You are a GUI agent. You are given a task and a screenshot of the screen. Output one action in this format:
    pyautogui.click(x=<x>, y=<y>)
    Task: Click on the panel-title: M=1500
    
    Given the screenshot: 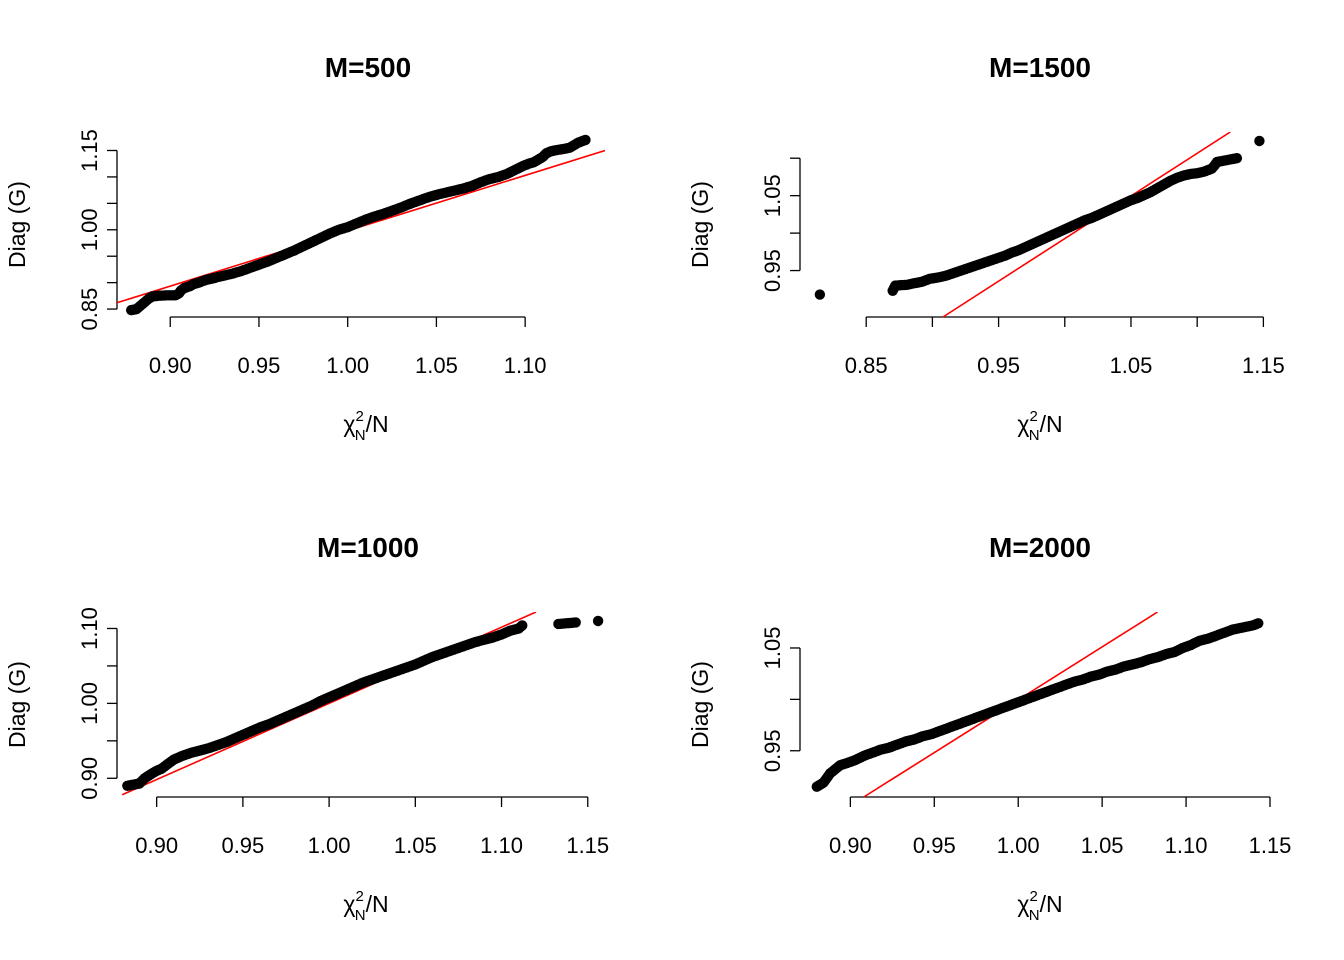 What is the action you would take?
    pyautogui.click(x=1040, y=67)
    